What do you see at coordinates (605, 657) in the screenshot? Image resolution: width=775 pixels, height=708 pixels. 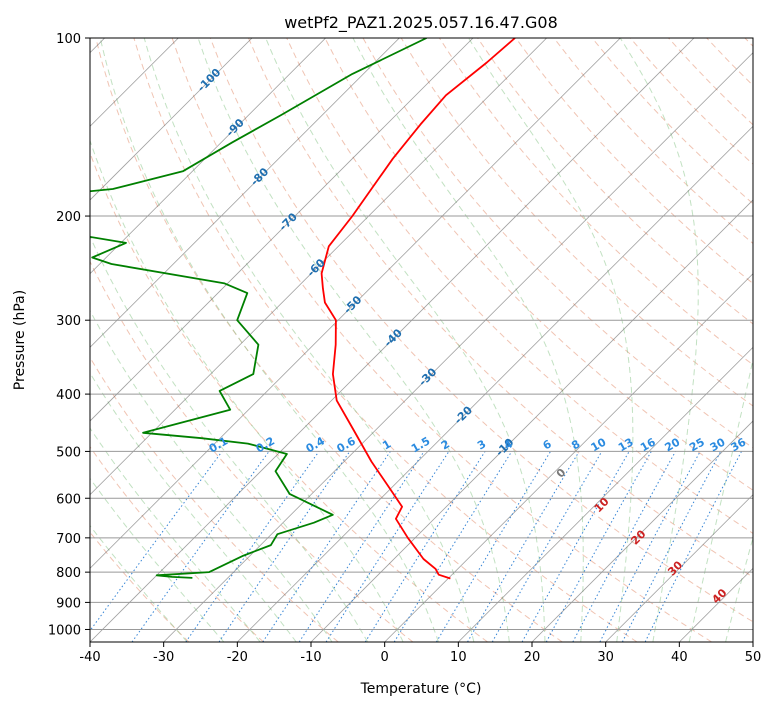 I see `x-tick-label: 30` at bounding box center [605, 657].